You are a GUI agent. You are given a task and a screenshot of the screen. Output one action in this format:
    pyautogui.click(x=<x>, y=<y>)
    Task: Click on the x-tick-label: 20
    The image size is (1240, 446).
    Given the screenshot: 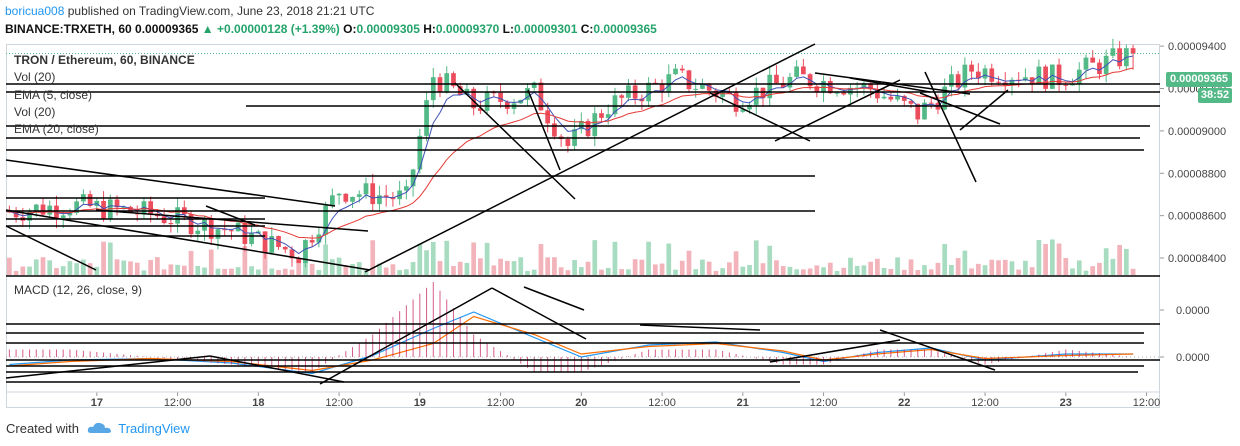 What is the action you would take?
    pyautogui.click(x=581, y=403)
    